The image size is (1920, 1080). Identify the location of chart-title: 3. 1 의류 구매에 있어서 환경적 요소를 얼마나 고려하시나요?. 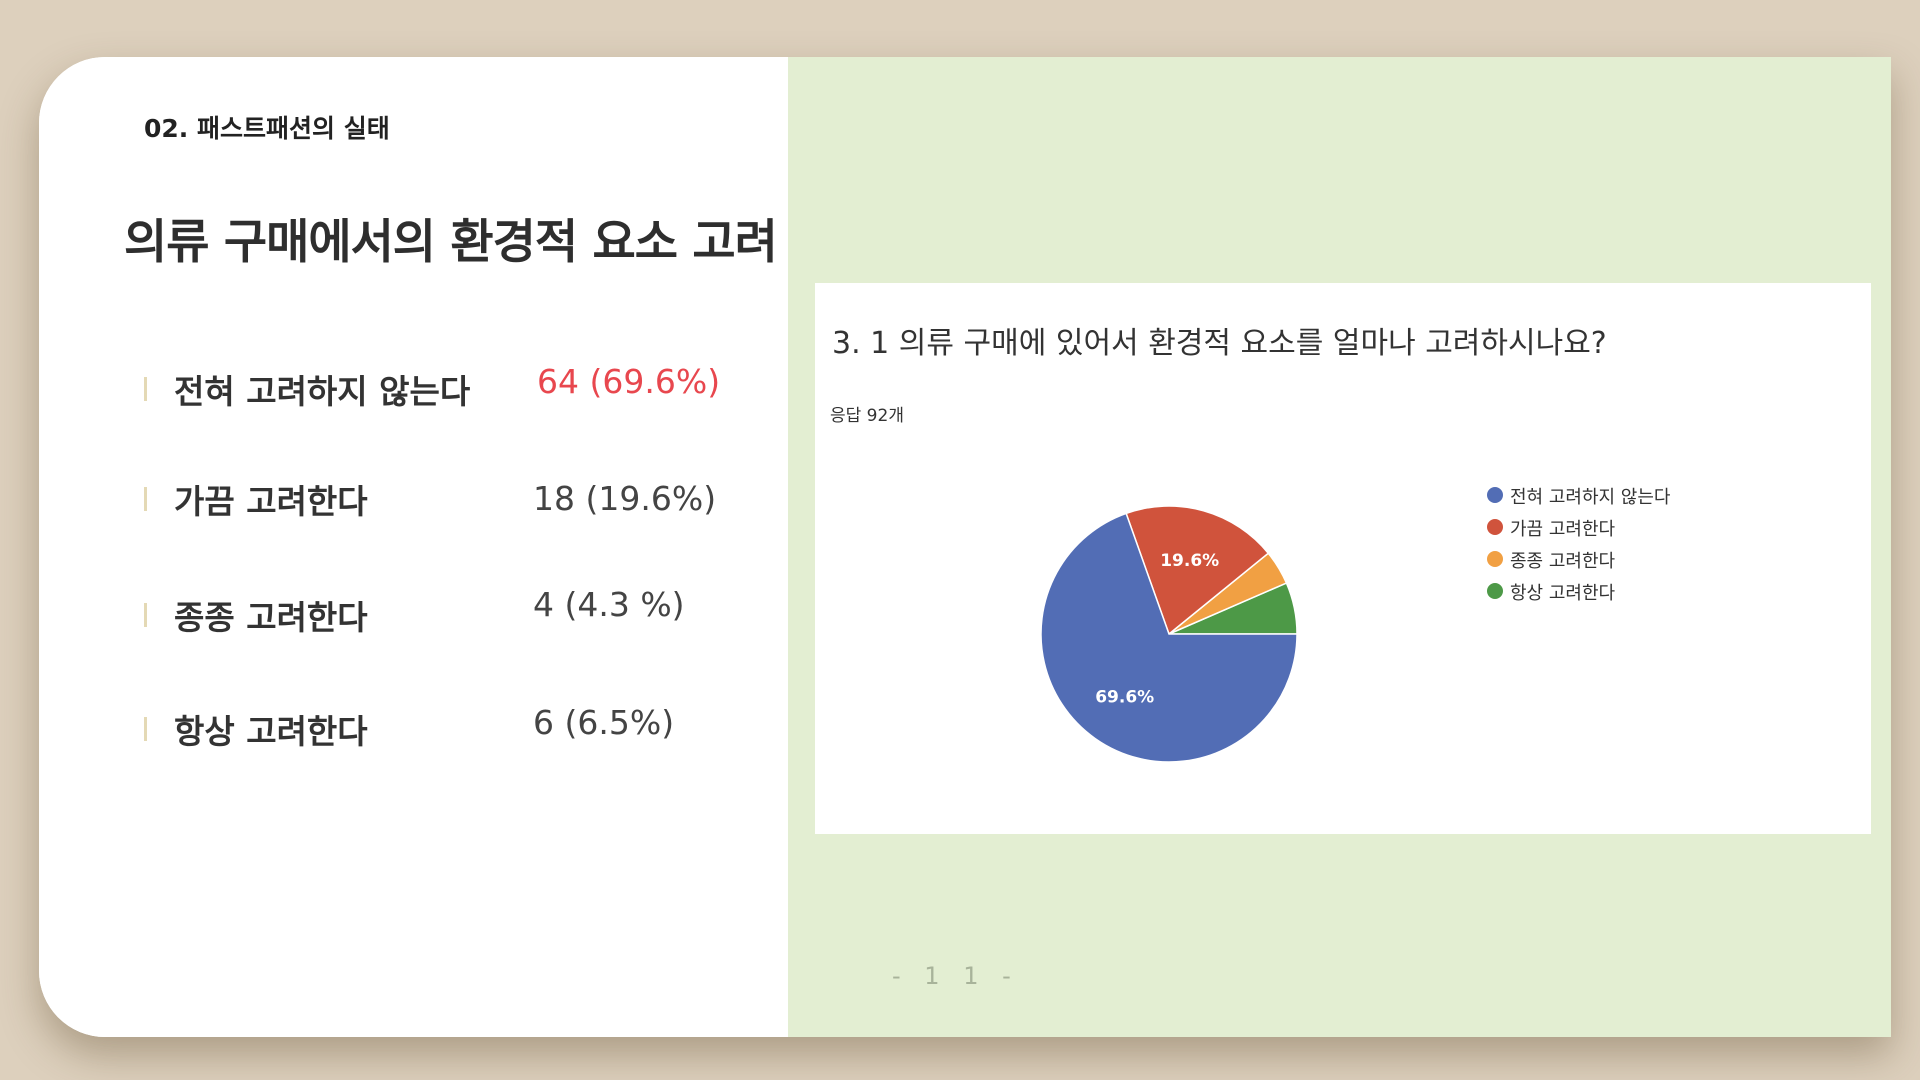
(1219, 343).